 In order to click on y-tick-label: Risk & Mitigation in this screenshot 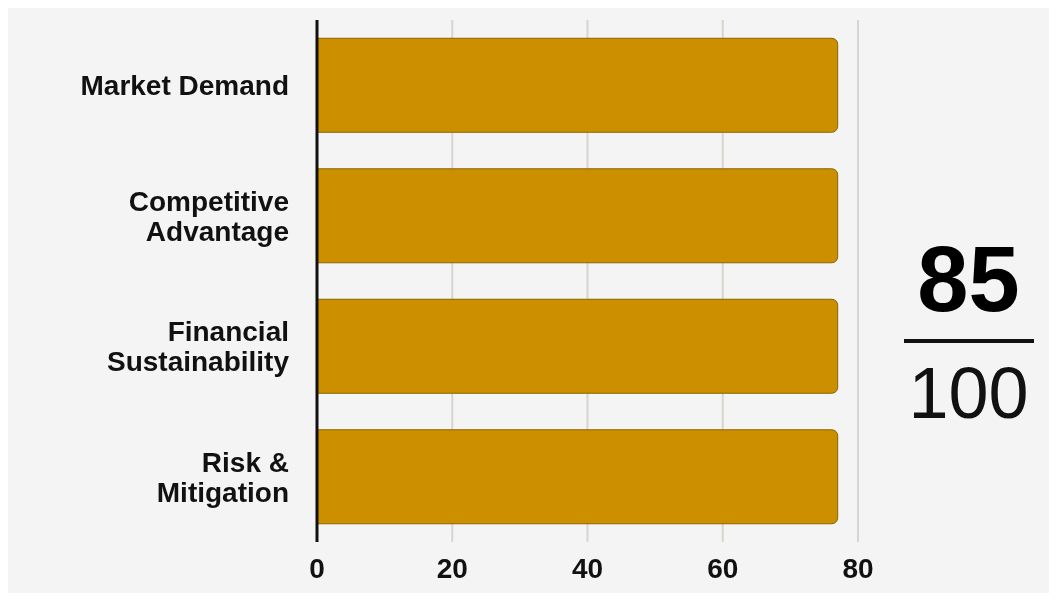, I will do `click(222, 477)`.